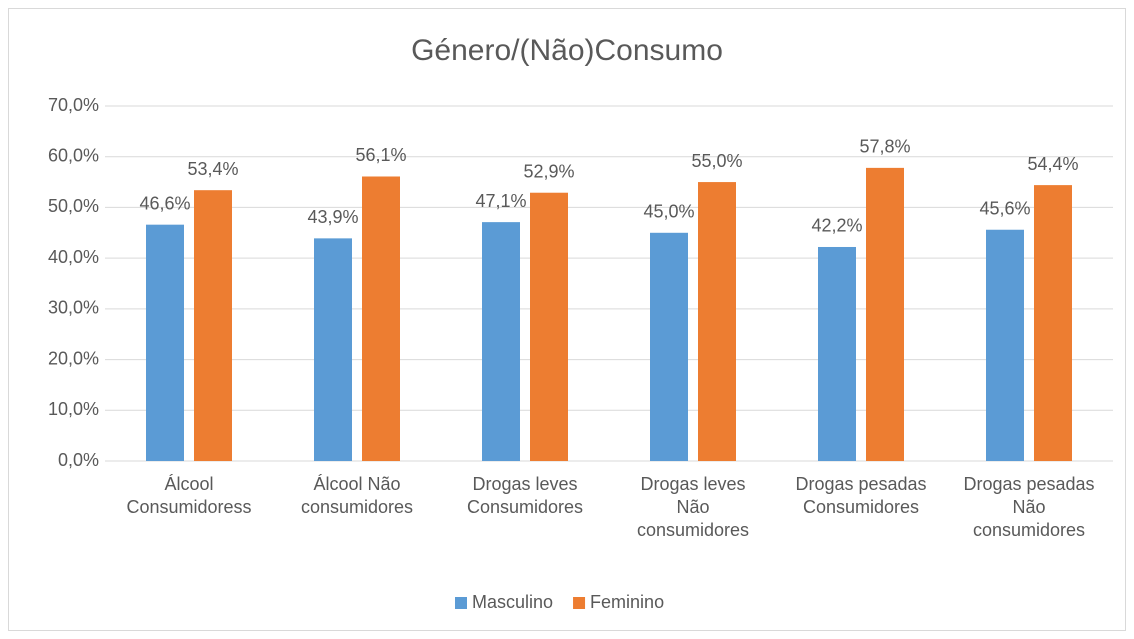 Image resolution: width=1134 pixels, height=639 pixels. I want to click on data-label: 55,0%, so click(716, 161).